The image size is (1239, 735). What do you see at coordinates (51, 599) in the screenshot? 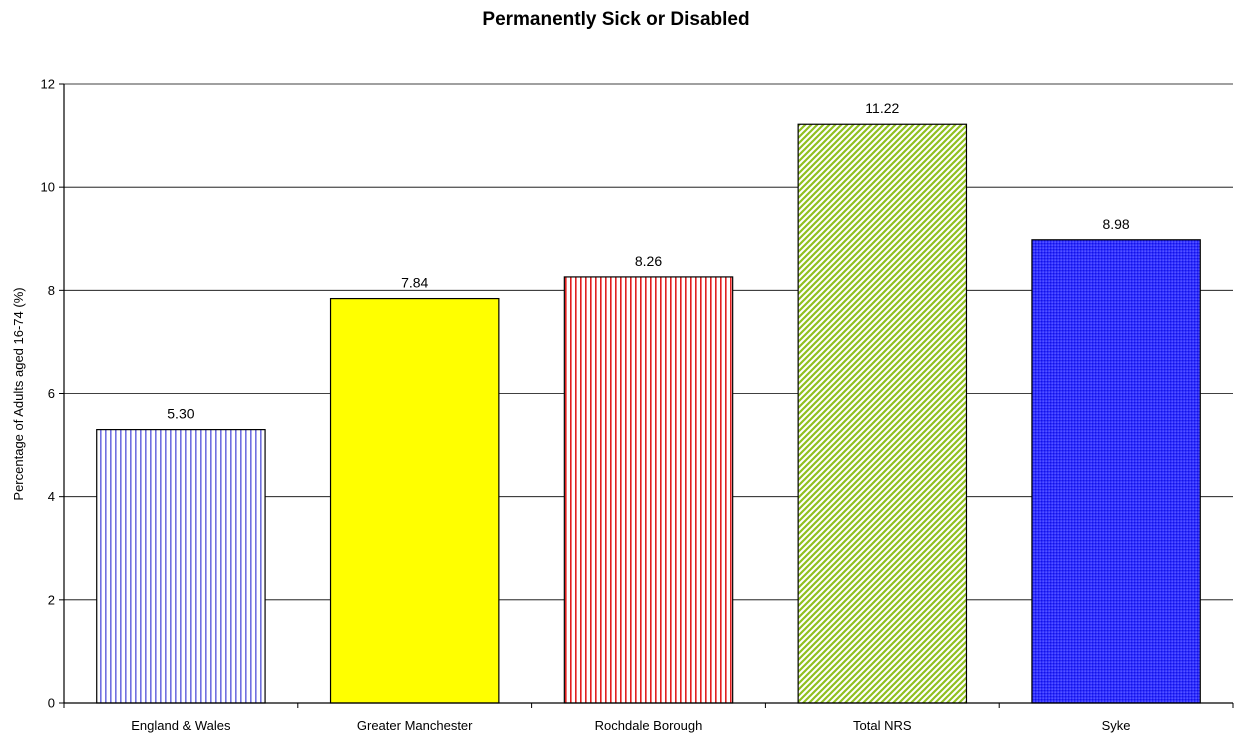
I see `y-tick-label: 2` at bounding box center [51, 599].